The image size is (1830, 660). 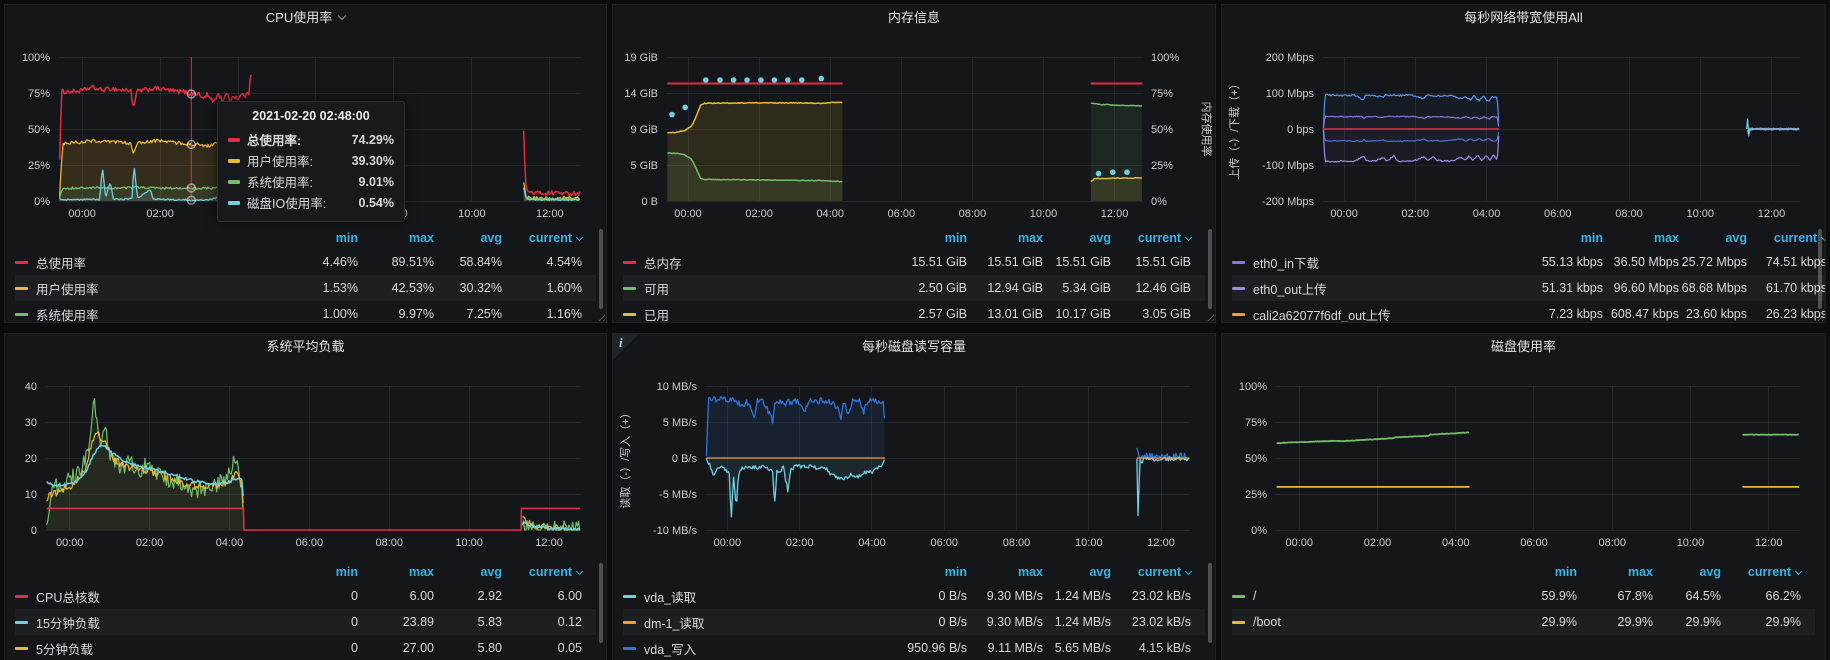 I want to click on legend-series-name: 可用, so click(x=749, y=288).